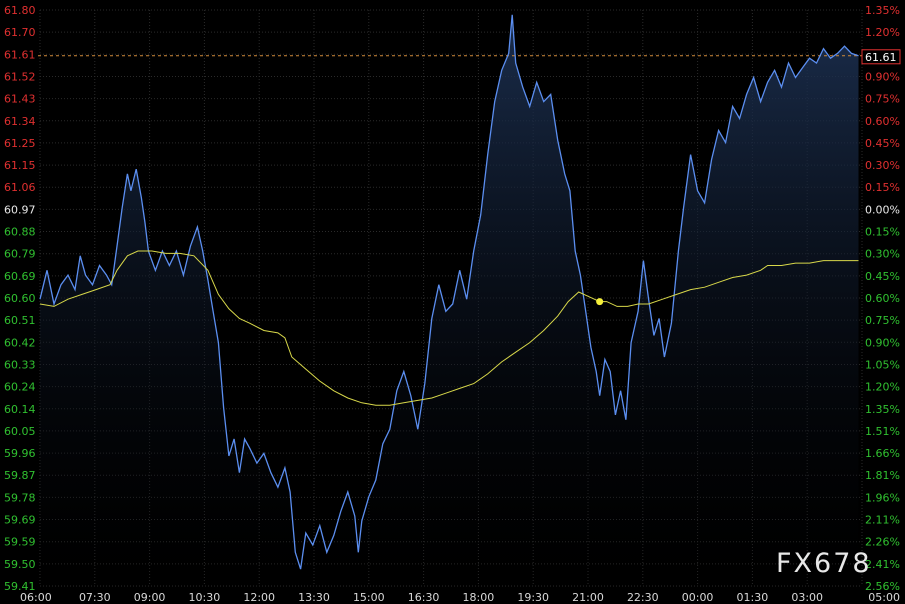  What do you see at coordinates (20, 520) in the screenshot?
I see `left-tick-label: 59.69` at bounding box center [20, 520].